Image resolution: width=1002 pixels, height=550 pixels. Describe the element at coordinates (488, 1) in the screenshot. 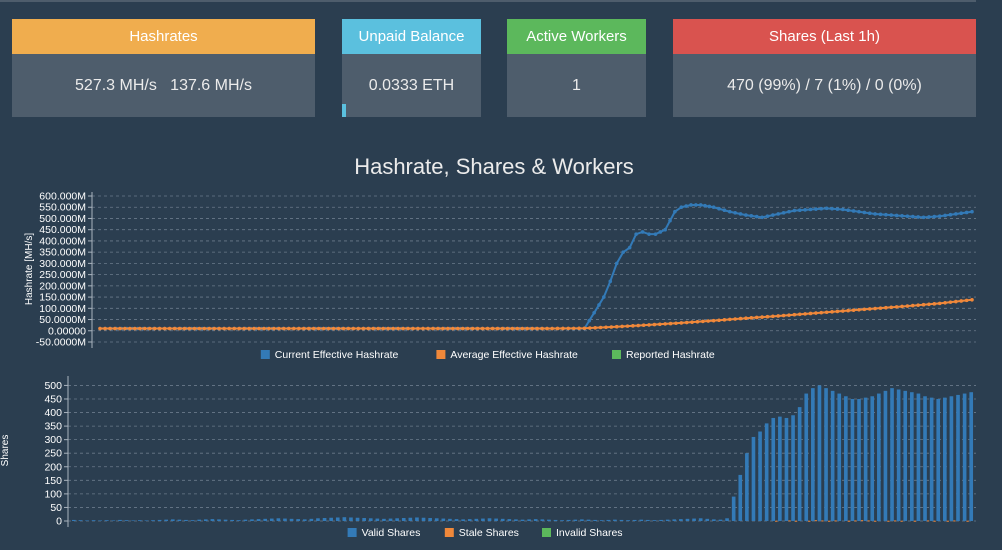

I see `top-divider` at that location.